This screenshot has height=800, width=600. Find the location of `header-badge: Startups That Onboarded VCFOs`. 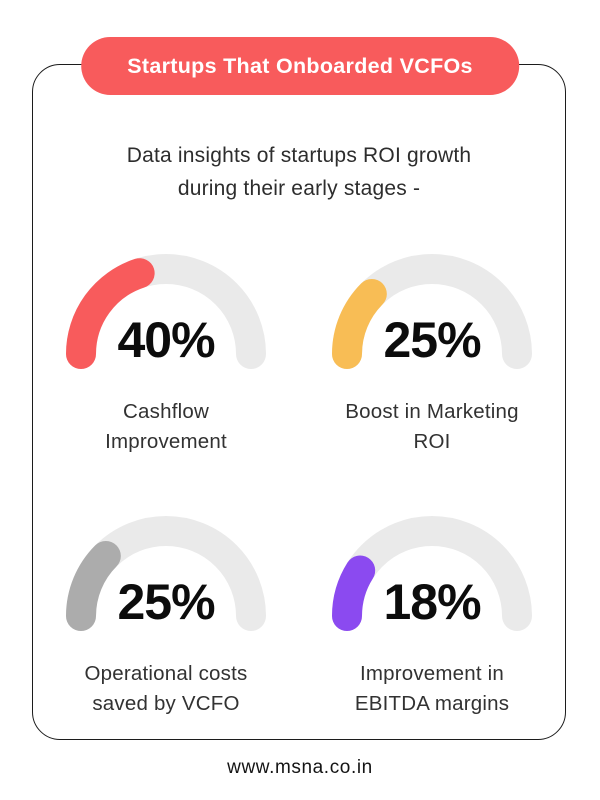

header-badge: Startups That Onboarded VCFOs is located at coordinates (300, 66).